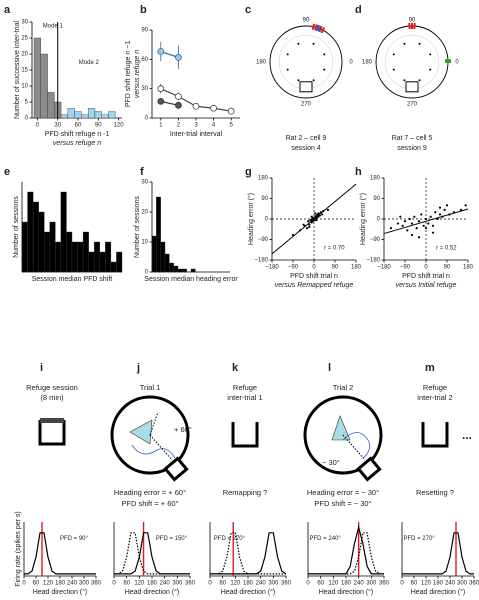 The width and height of the screenshot is (479, 600). I want to click on panel-label: h, so click(358, 172).